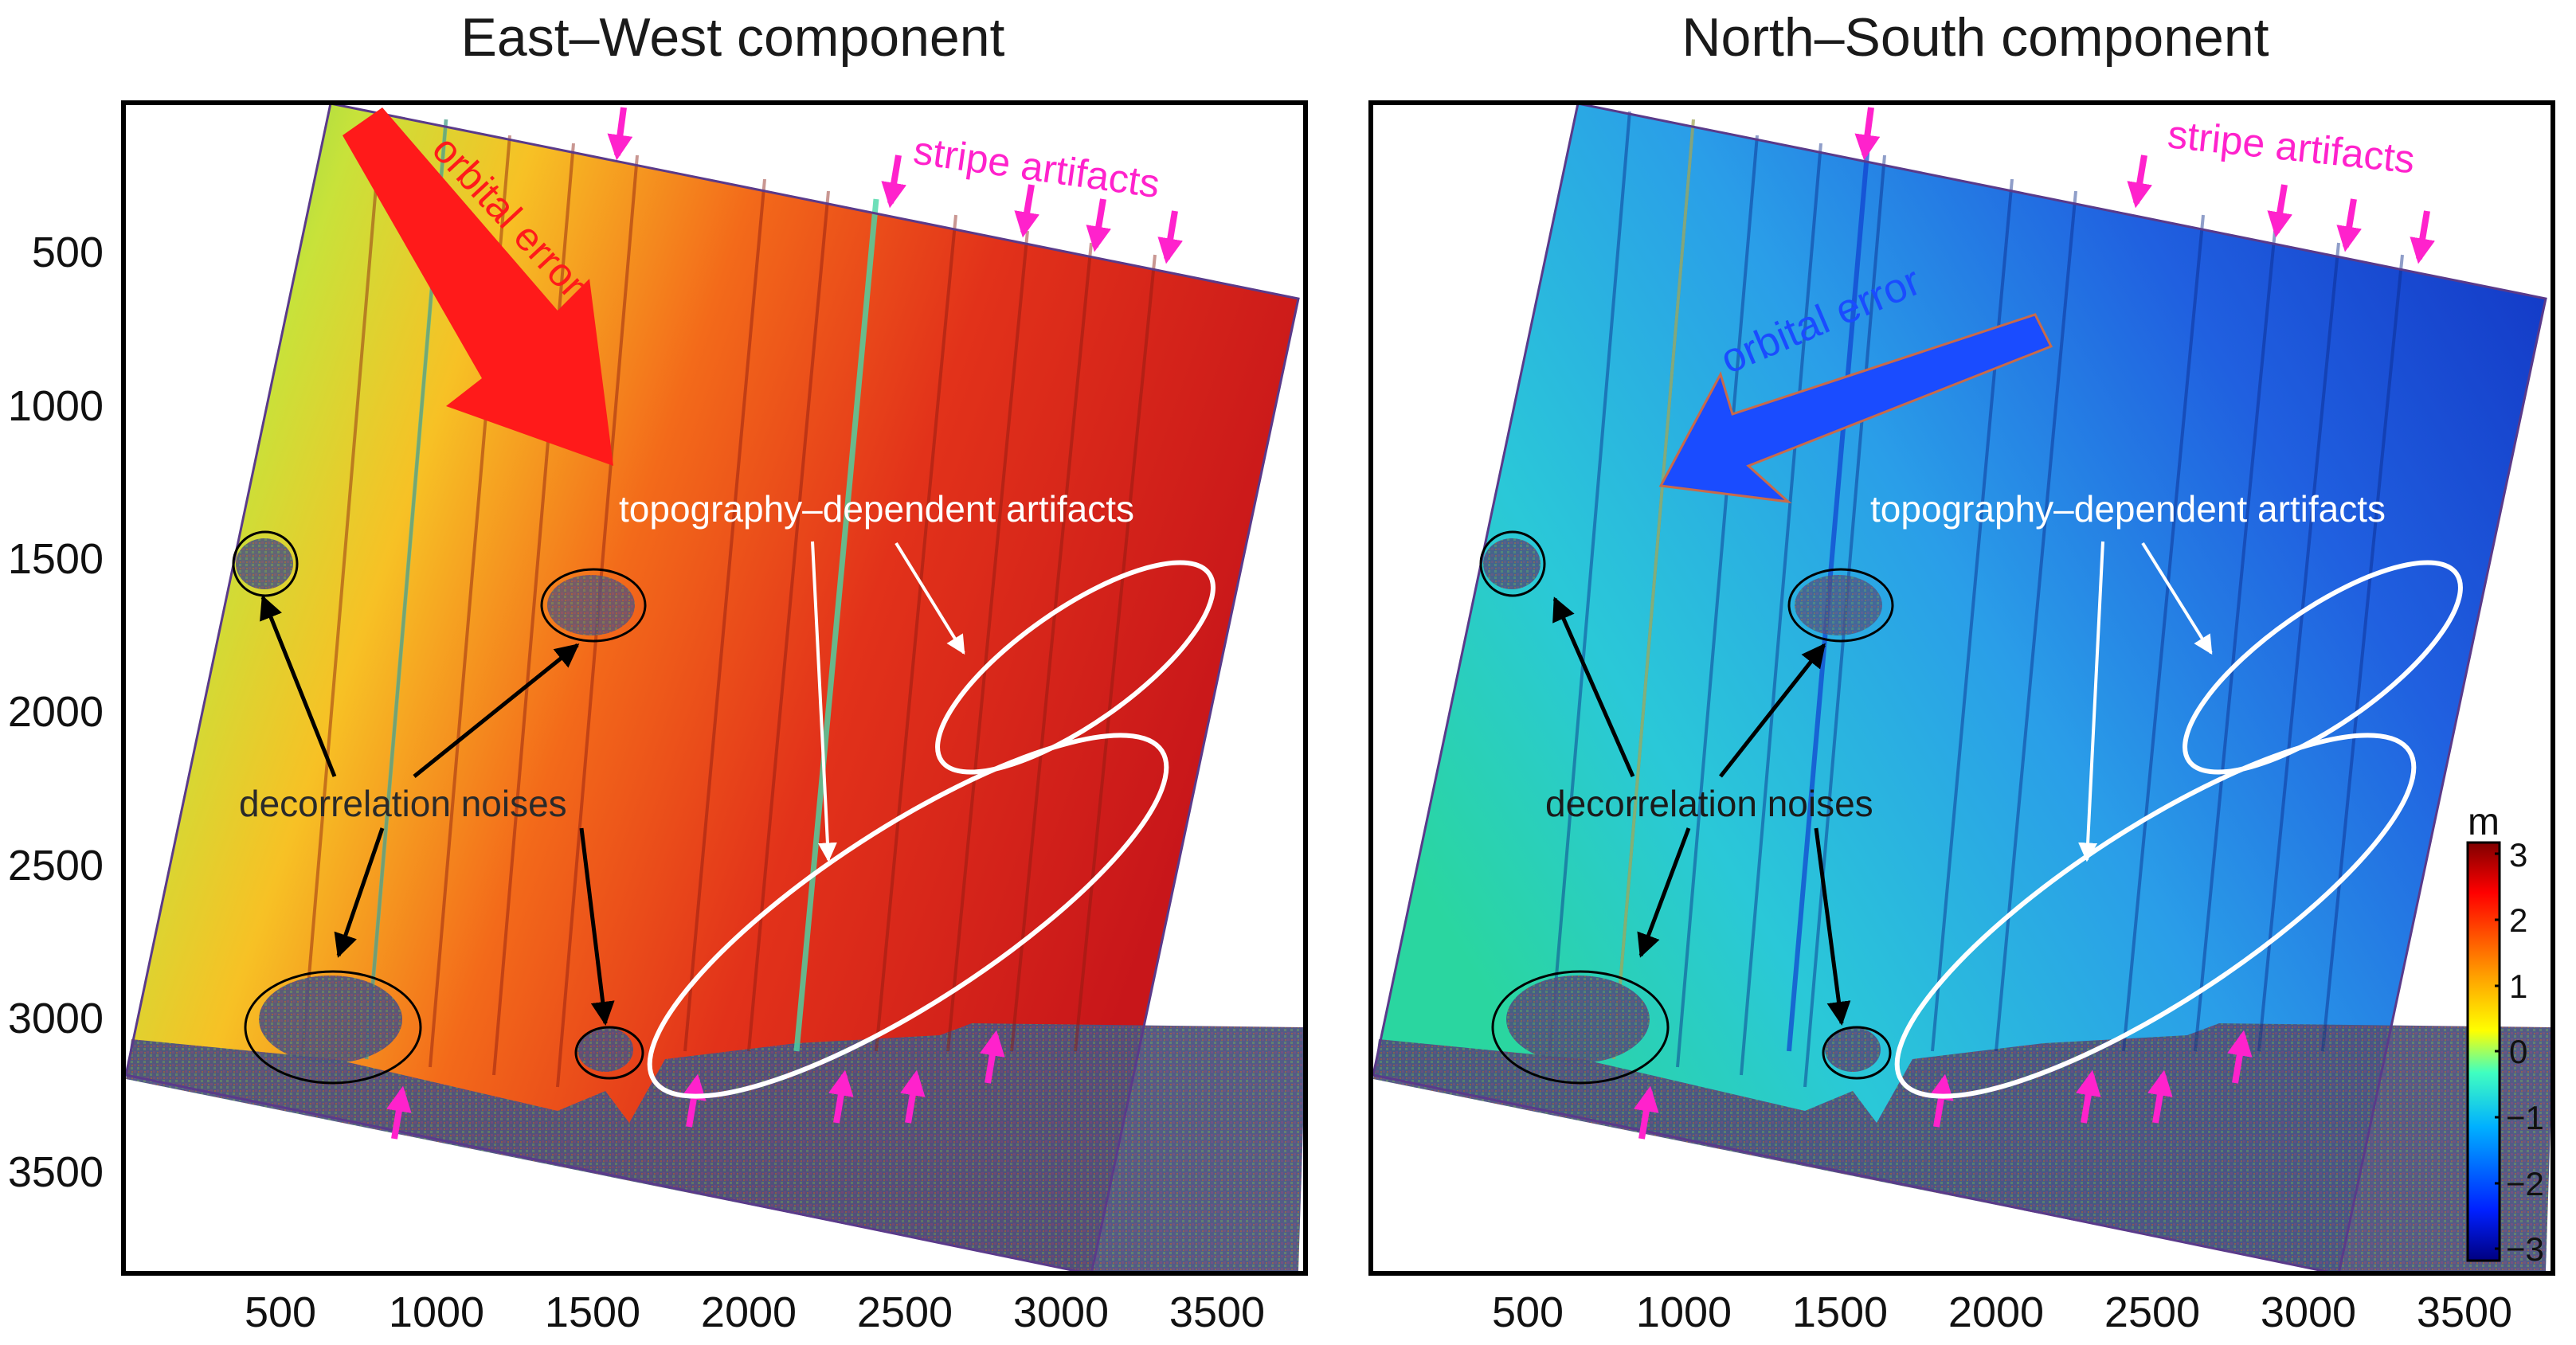 This screenshot has height=1345, width=2576. I want to click on ew-stripe-artifacts-label: stripe artifacts, so click(1036, 166).